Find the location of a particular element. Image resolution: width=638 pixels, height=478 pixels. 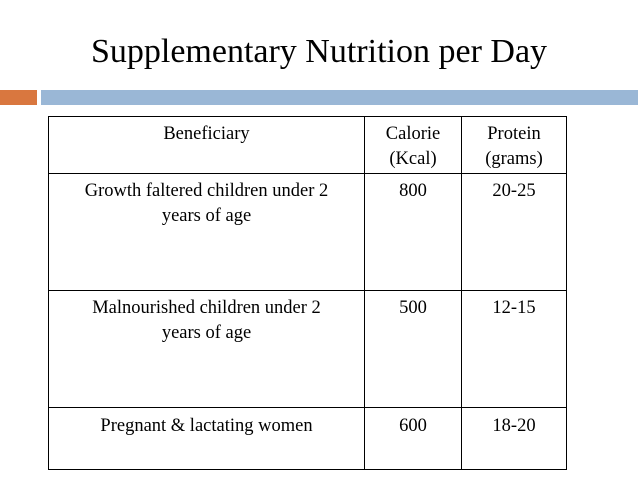

header-calorie-label: Calorie is located at coordinates (413, 134).